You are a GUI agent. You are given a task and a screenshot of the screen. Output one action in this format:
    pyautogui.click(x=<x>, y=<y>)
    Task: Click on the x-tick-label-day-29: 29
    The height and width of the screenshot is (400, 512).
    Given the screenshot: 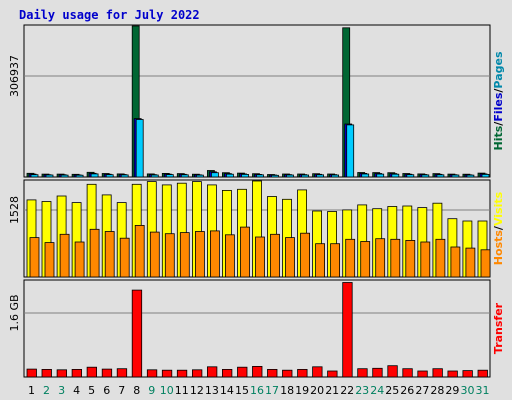 What is the action you would take?
    pyautogui.click(x=452, y=390)
    